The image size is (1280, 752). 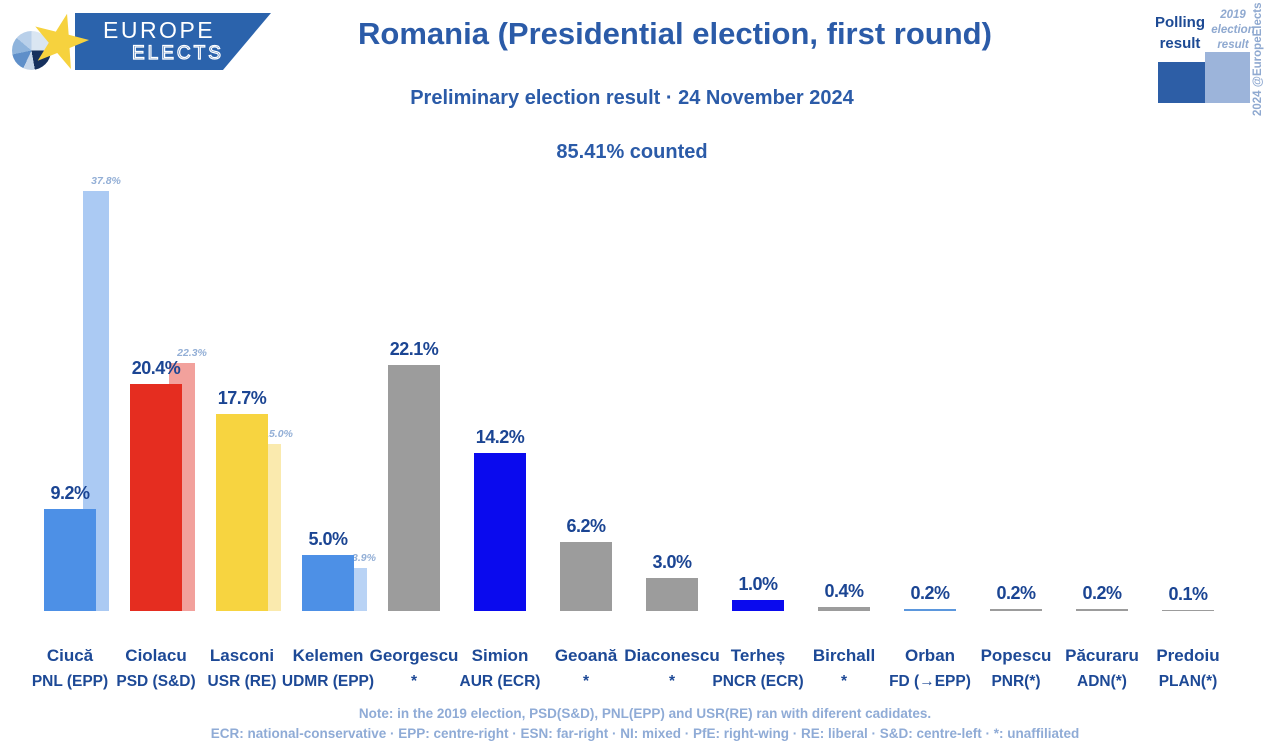 I want to click on candidate-name-label: Diaconescu, so click(x=672, y=655).